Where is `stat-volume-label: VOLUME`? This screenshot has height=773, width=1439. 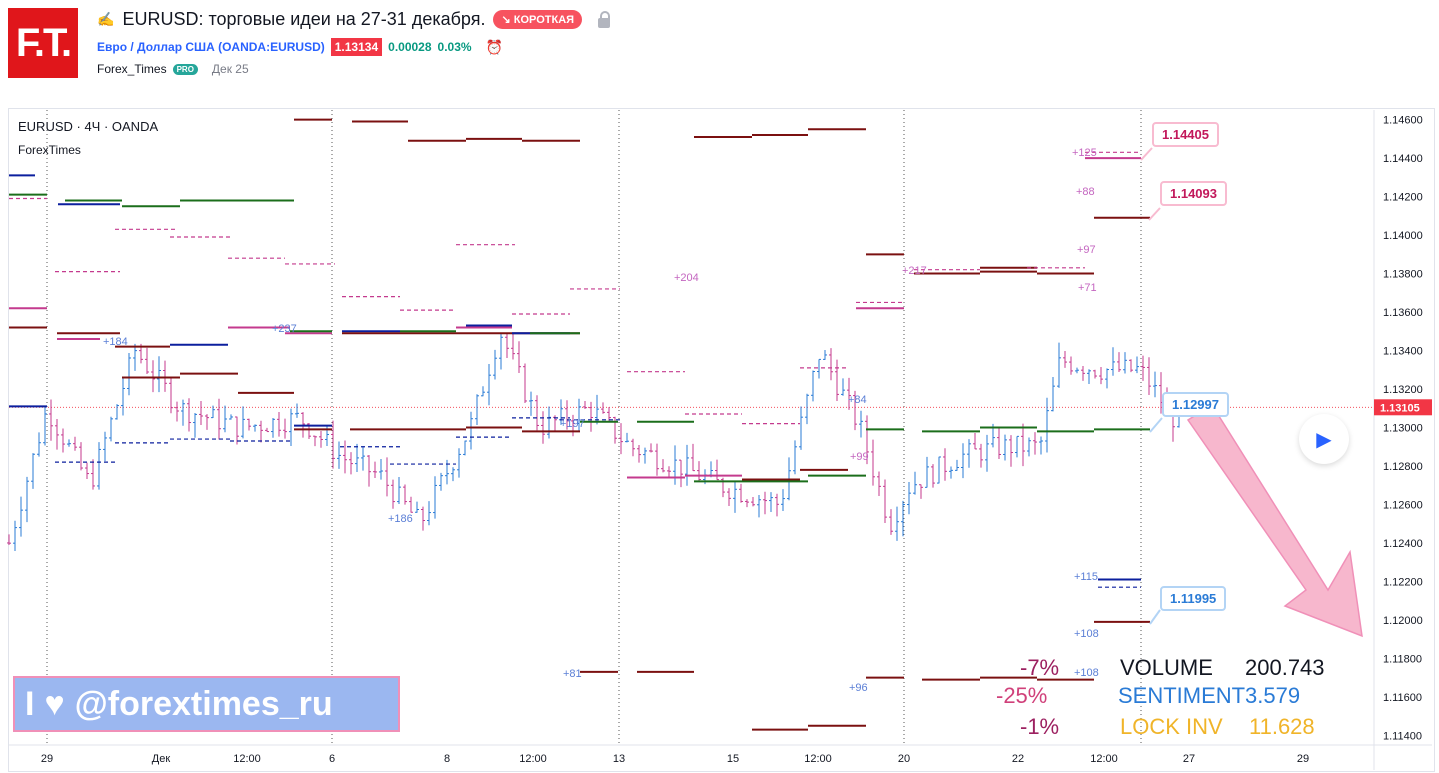
stat-volume-label: VOLUME is located at coordinates (1166, 667).